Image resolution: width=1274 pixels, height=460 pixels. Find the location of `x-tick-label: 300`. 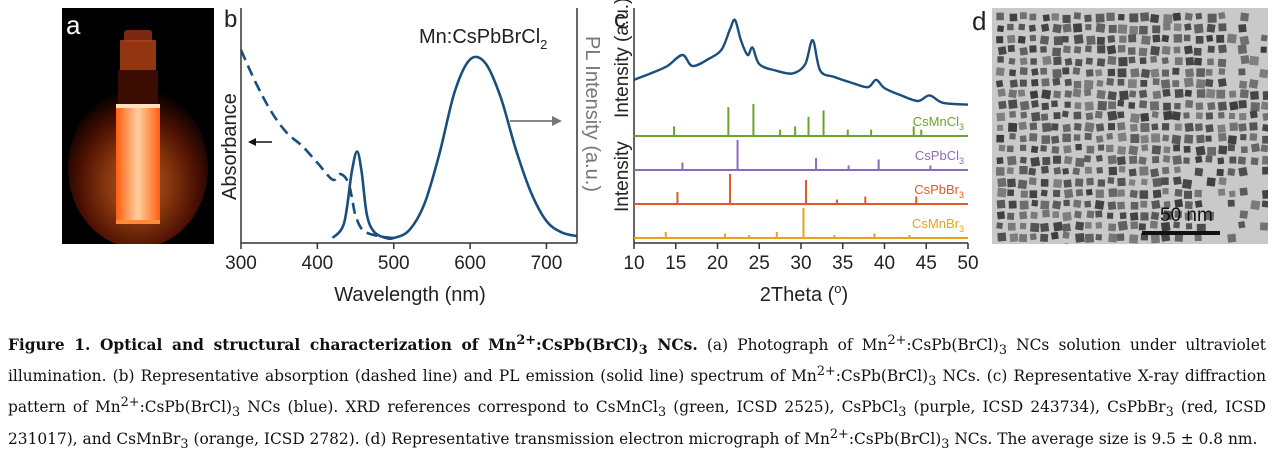

x-tick-label: 300 is located at coordinates (241, 263).